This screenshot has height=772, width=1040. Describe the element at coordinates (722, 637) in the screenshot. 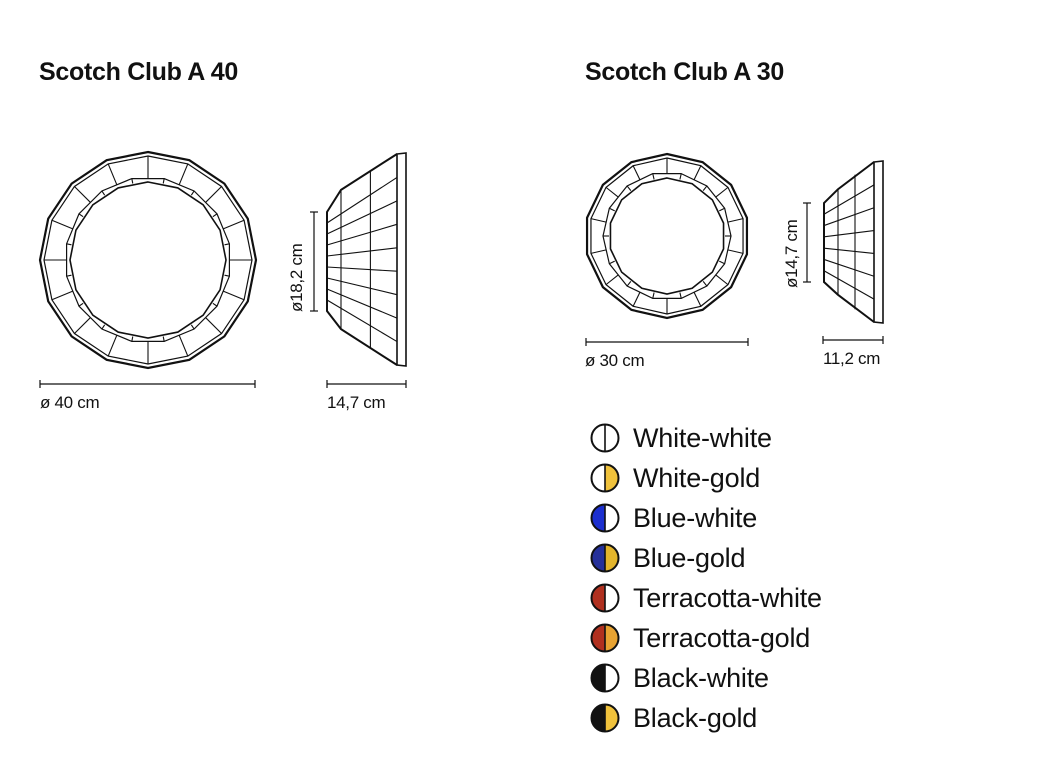

I see `finish-label: Terracotta-gold` at that location.